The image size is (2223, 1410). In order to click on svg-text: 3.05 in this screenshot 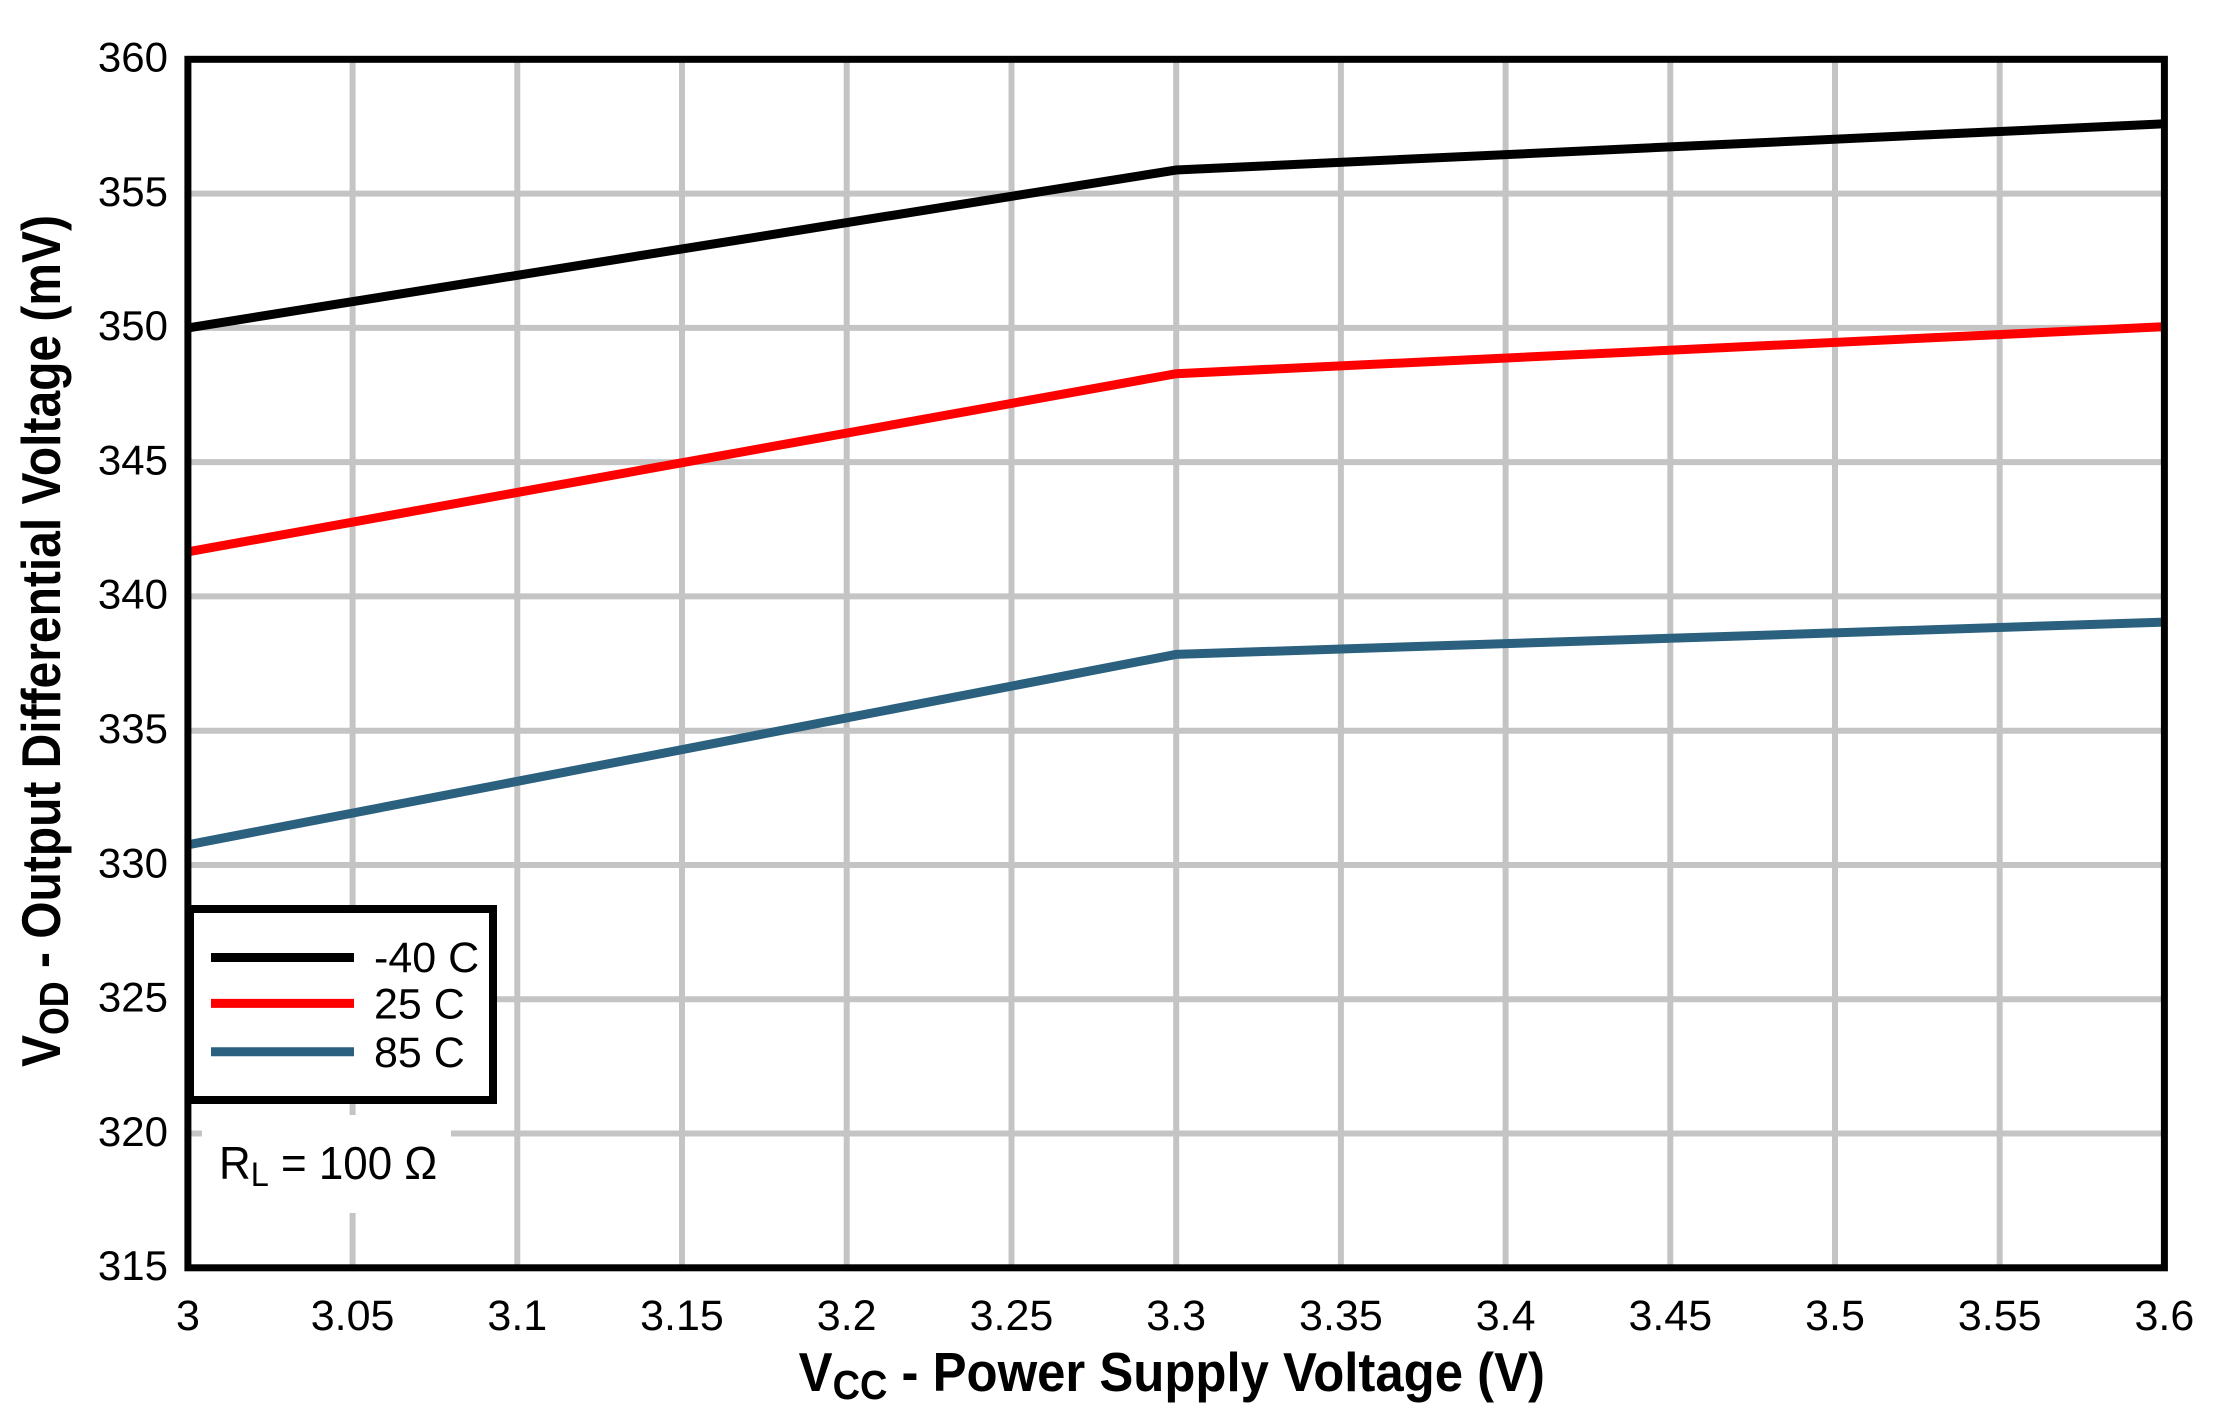, I will do `click(353, 1316)`.